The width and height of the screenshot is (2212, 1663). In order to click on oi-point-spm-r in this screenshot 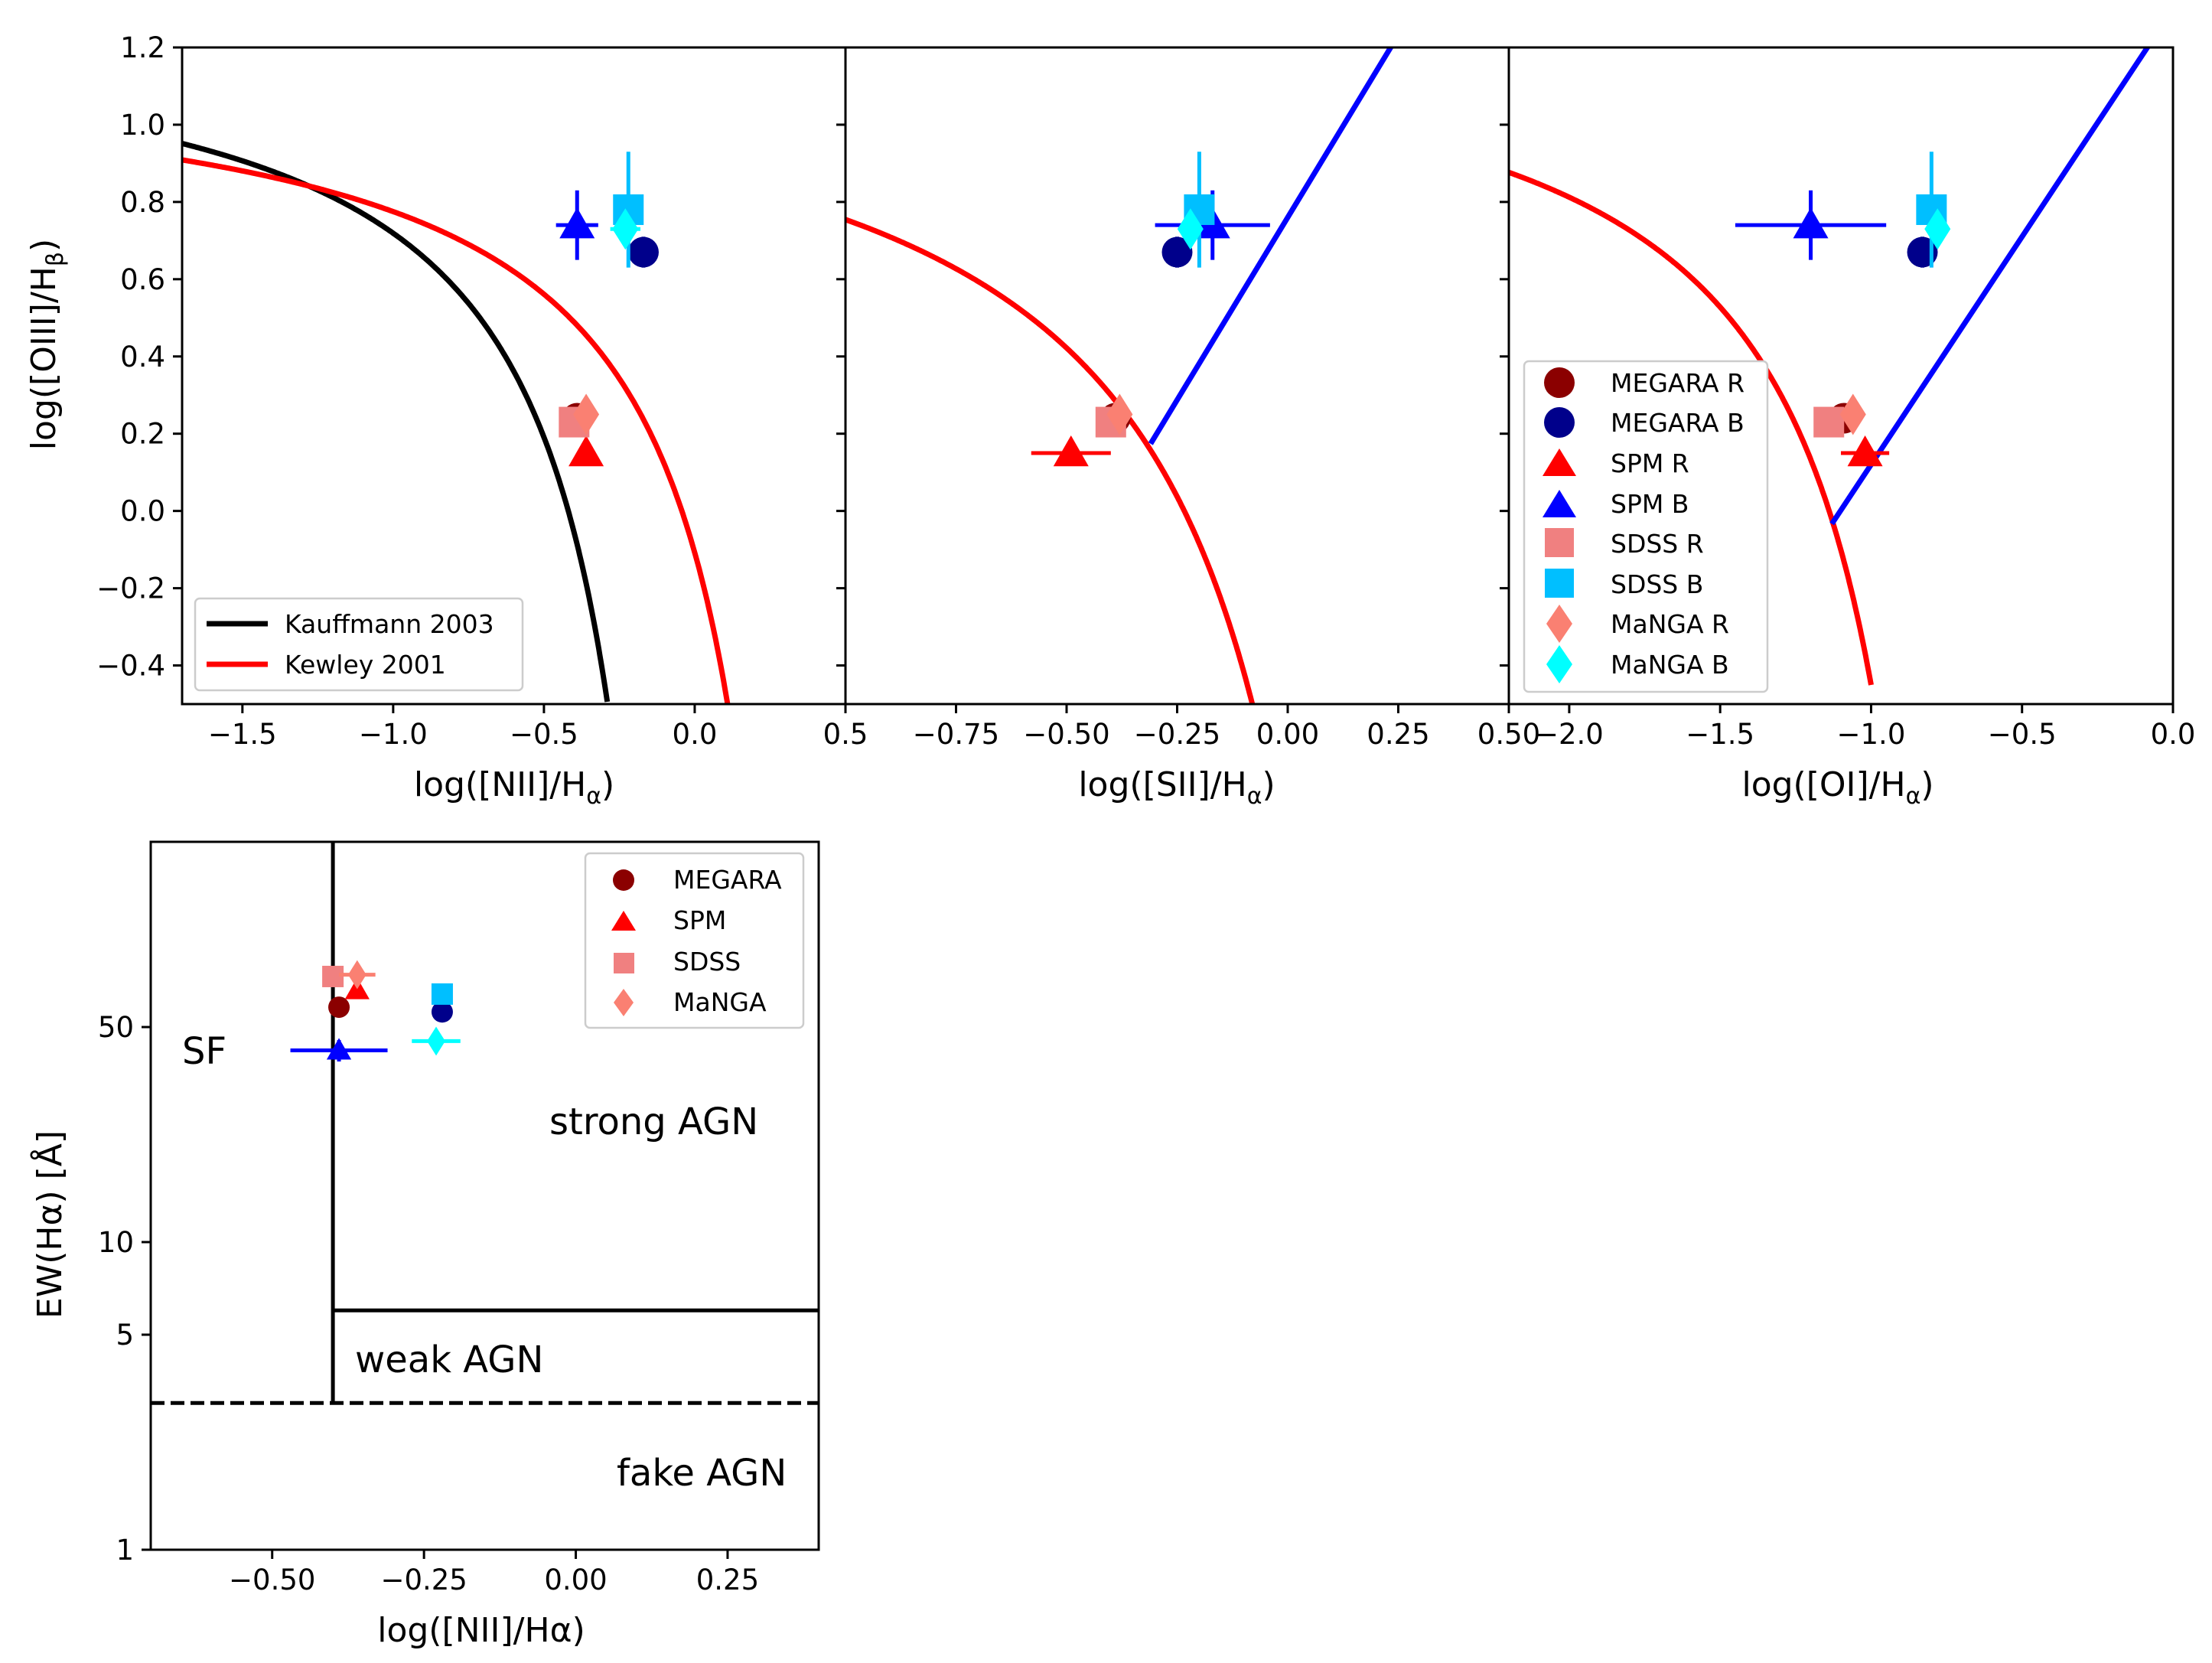, I will do `click(1865, 451)`.